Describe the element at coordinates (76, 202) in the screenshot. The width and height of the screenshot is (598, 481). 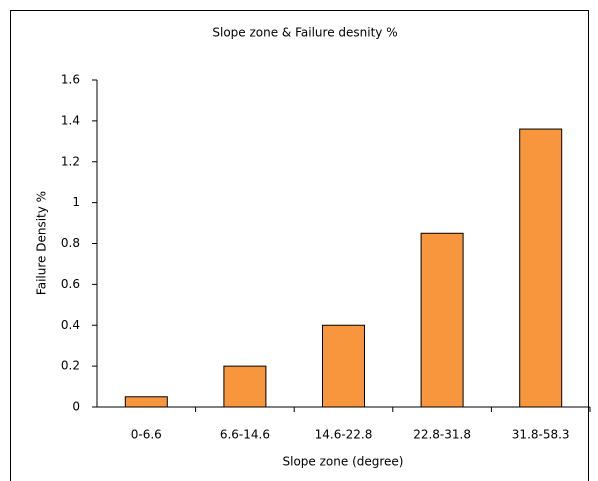
I see `y-tick-label: 1` at that location.